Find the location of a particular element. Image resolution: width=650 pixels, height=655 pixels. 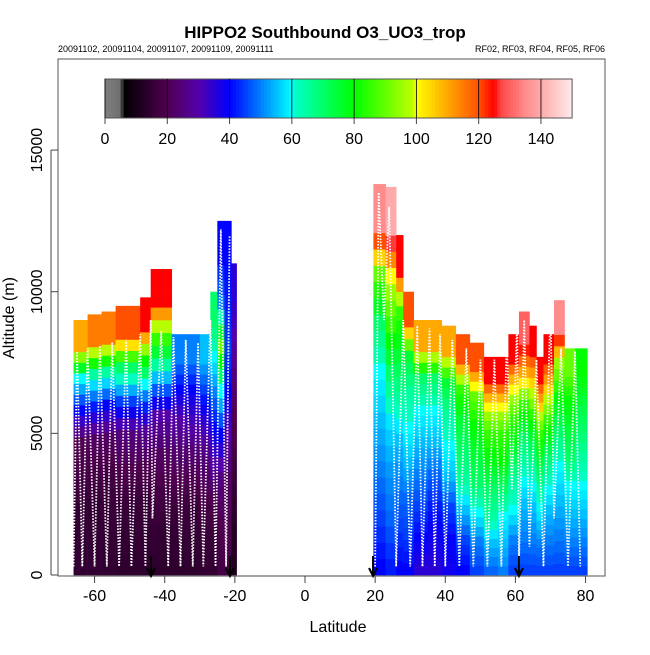

y-tick-label: 10000 is located at coordinates (37, 291).